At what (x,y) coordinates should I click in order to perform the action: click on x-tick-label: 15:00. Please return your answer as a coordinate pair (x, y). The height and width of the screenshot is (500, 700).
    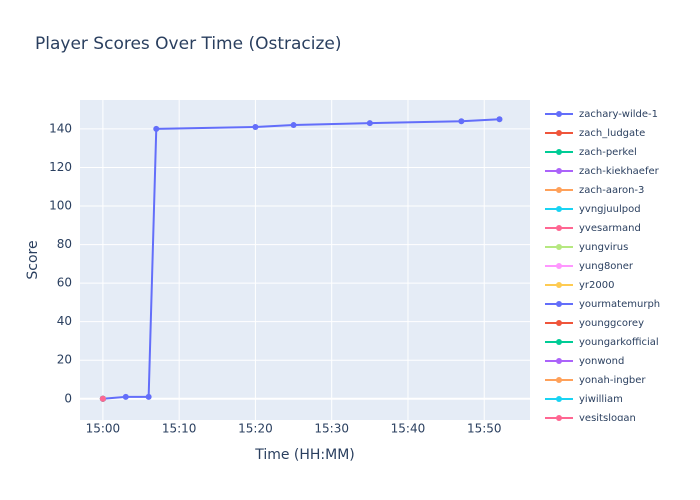
    Looking at the image, I should click on (103, 429).